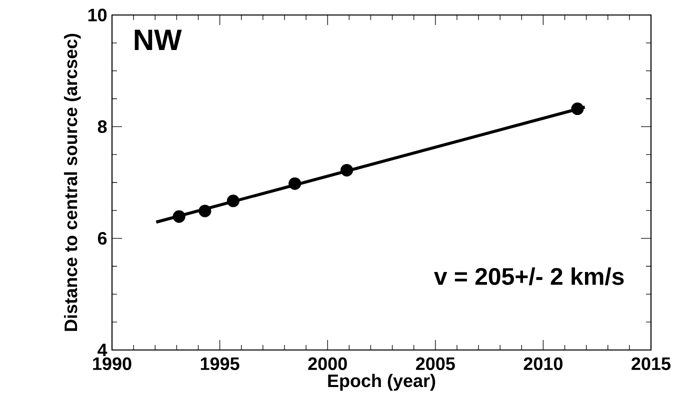 This screenshot has height=414, width=679. I want to click on y-tick-label: 4, so click(103, 350).